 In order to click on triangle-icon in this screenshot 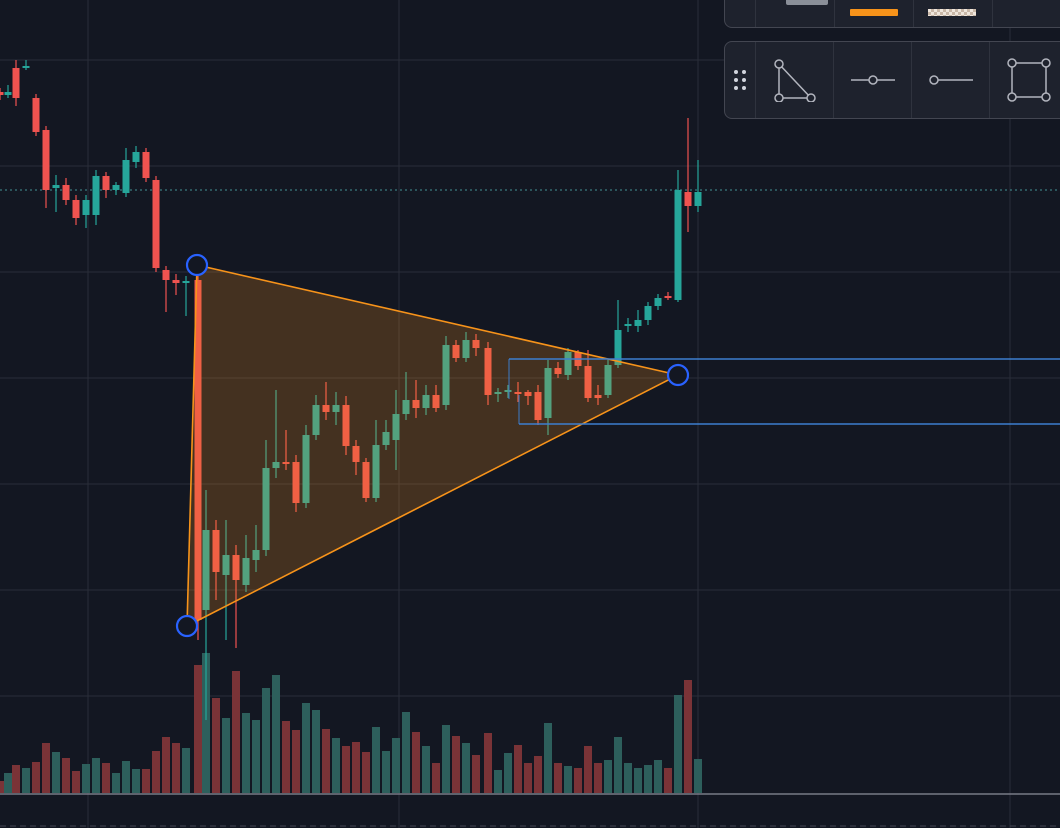, I will do `click(794, 80)`.